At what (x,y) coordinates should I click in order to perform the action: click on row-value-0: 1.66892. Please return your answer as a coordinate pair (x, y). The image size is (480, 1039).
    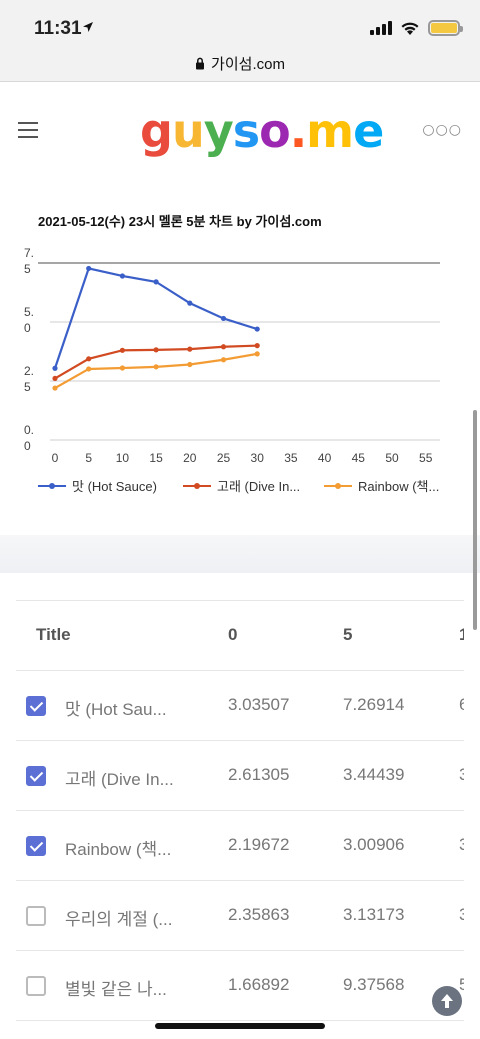
    Looking at the image, I should click on (259, 984).